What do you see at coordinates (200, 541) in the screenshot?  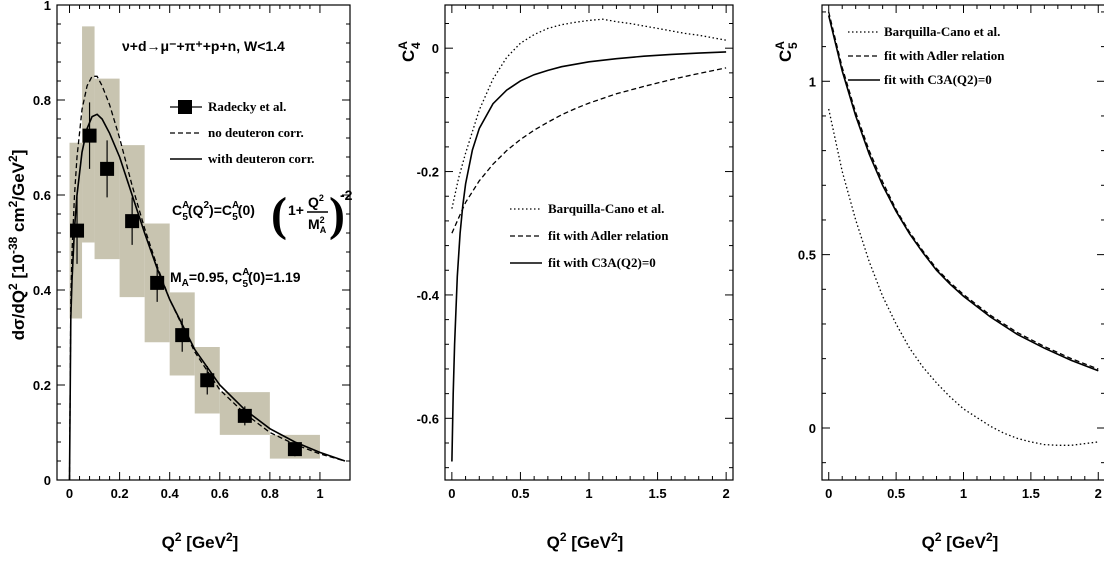 I see `panel1-xlabel: Q2 [GeV2]` at bounding box center [200, 541].